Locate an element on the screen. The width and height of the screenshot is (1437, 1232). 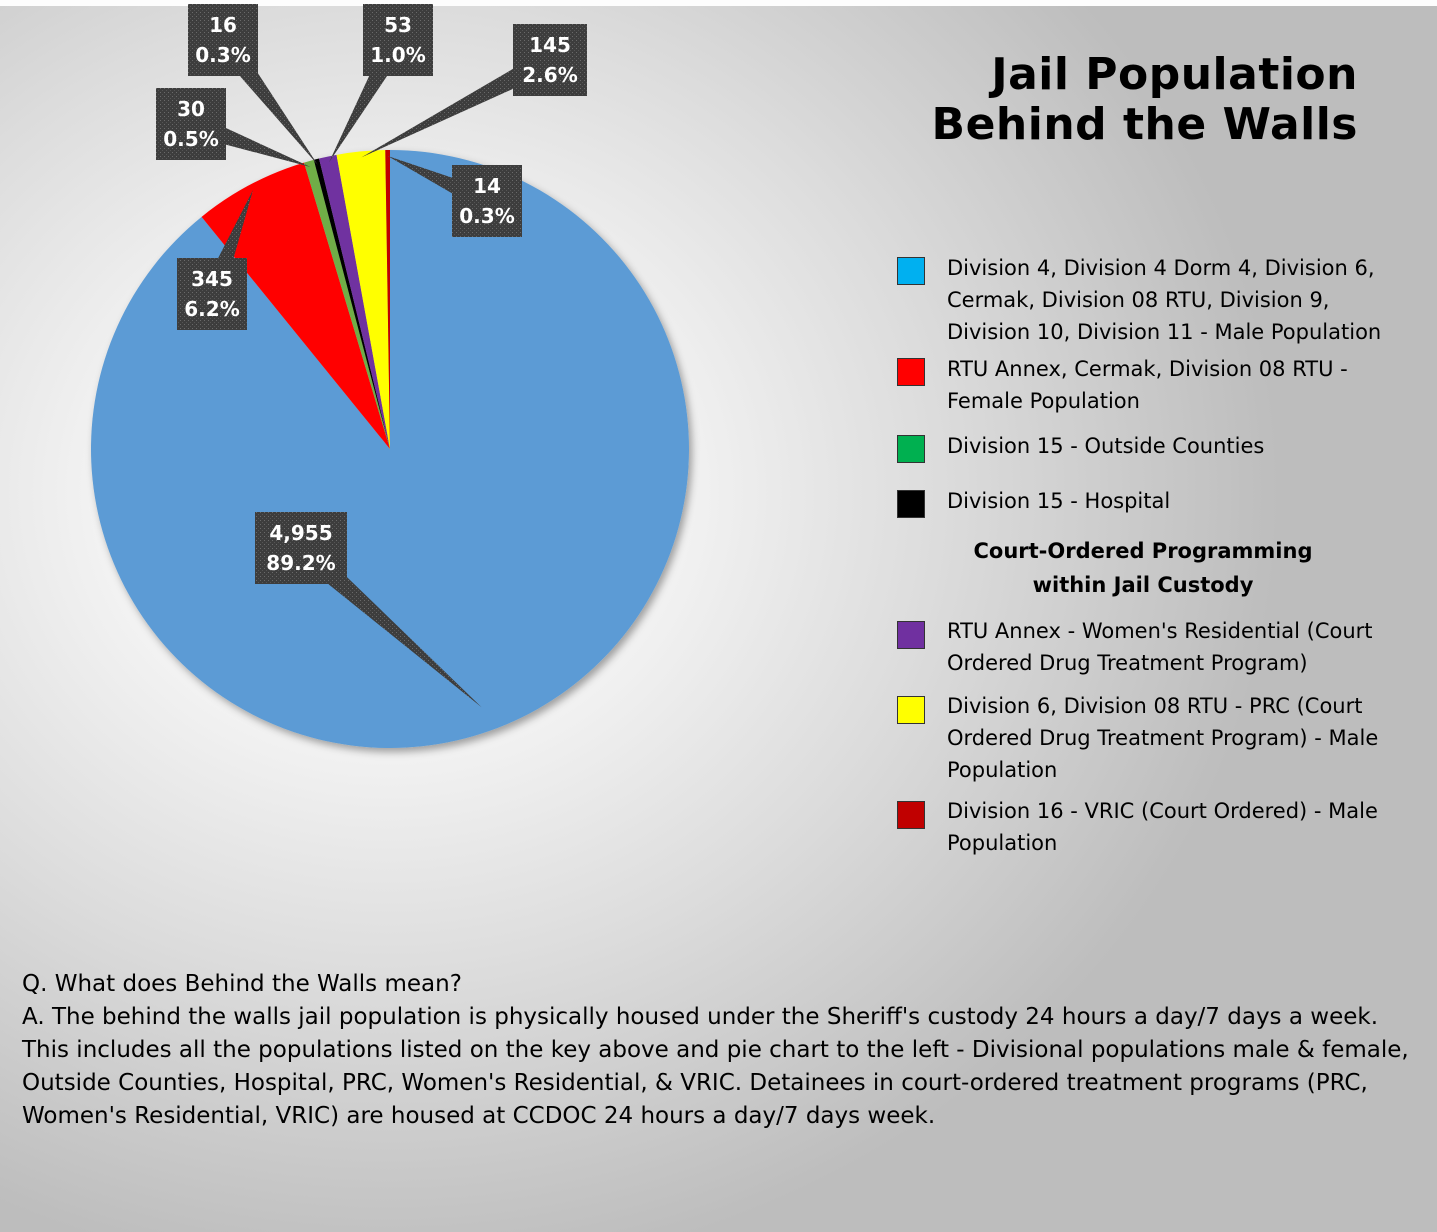
legend-label: Division 15 - Hospital is located at coordinates (1059, 501).